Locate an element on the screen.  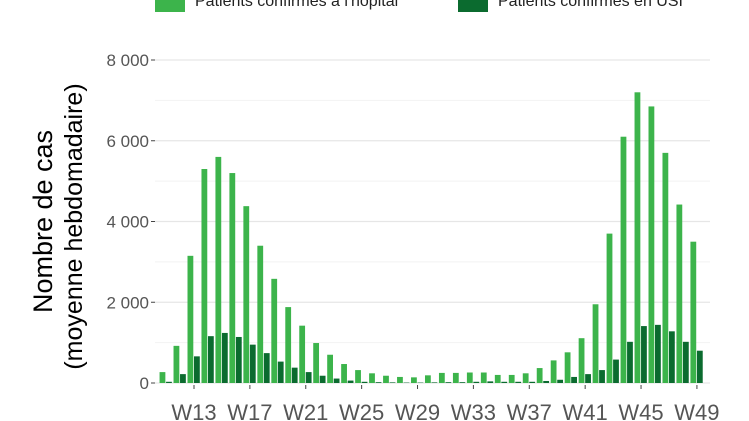
y-tick-label: 4 000 is located at coordinates (127, 222).